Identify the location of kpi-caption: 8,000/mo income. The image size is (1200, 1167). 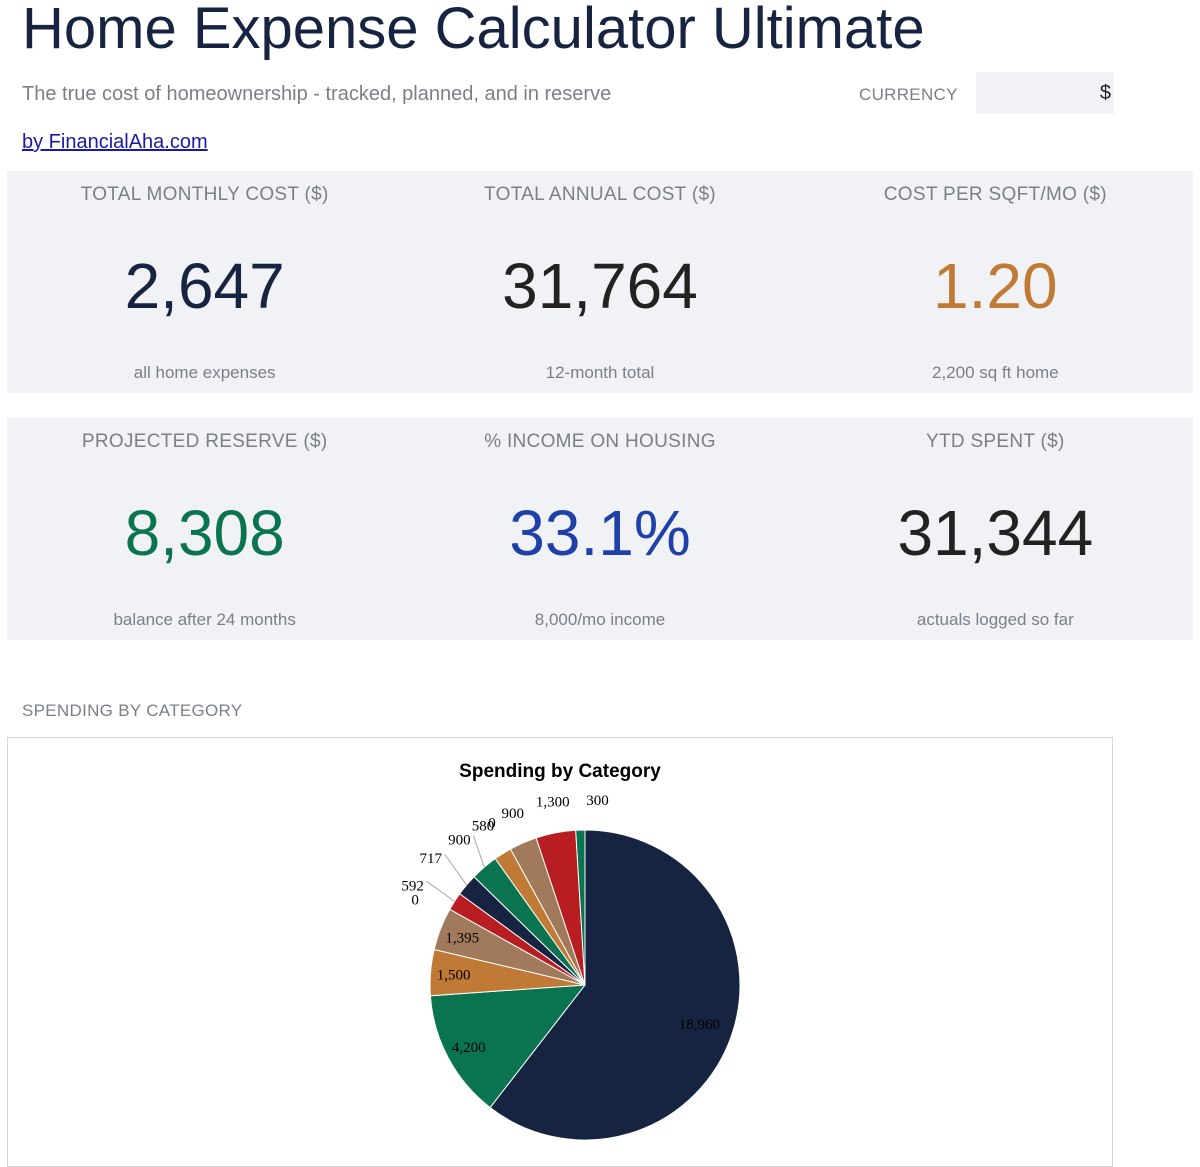
(600, 619).